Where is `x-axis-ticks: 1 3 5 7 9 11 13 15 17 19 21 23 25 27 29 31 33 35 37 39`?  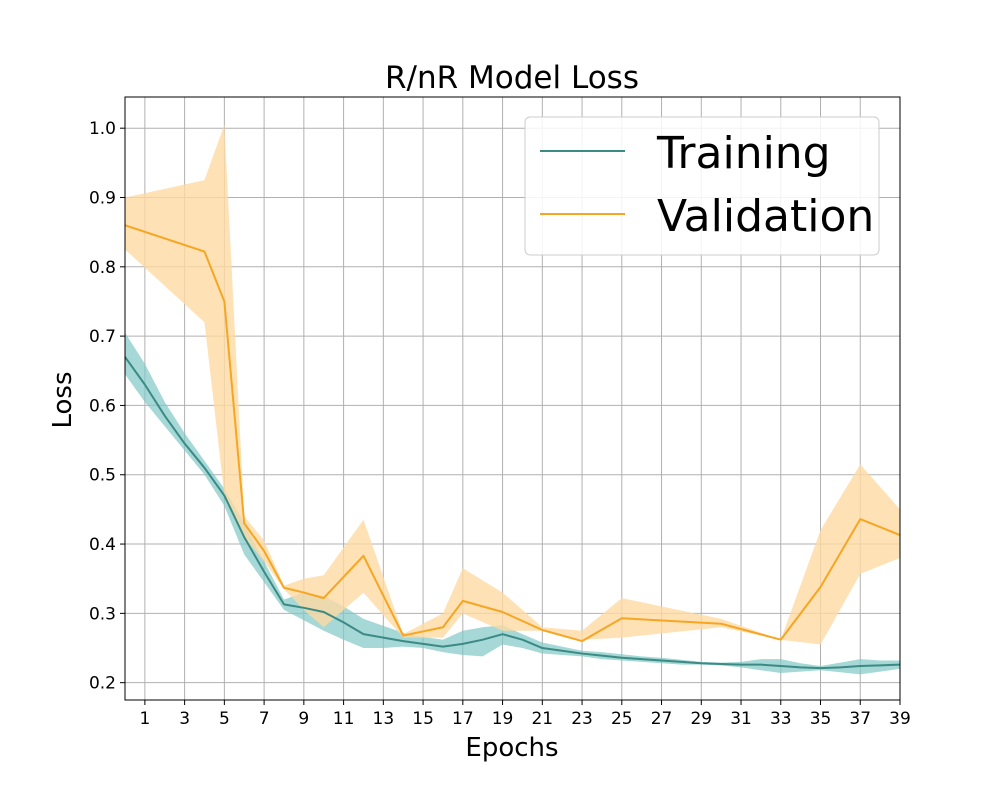
x-axis-ticks: 1 3 5 7 9 11 13 15 17 19 21 23 25 27 29 31 33 35 37 39 is located at coordinates (525, 714).